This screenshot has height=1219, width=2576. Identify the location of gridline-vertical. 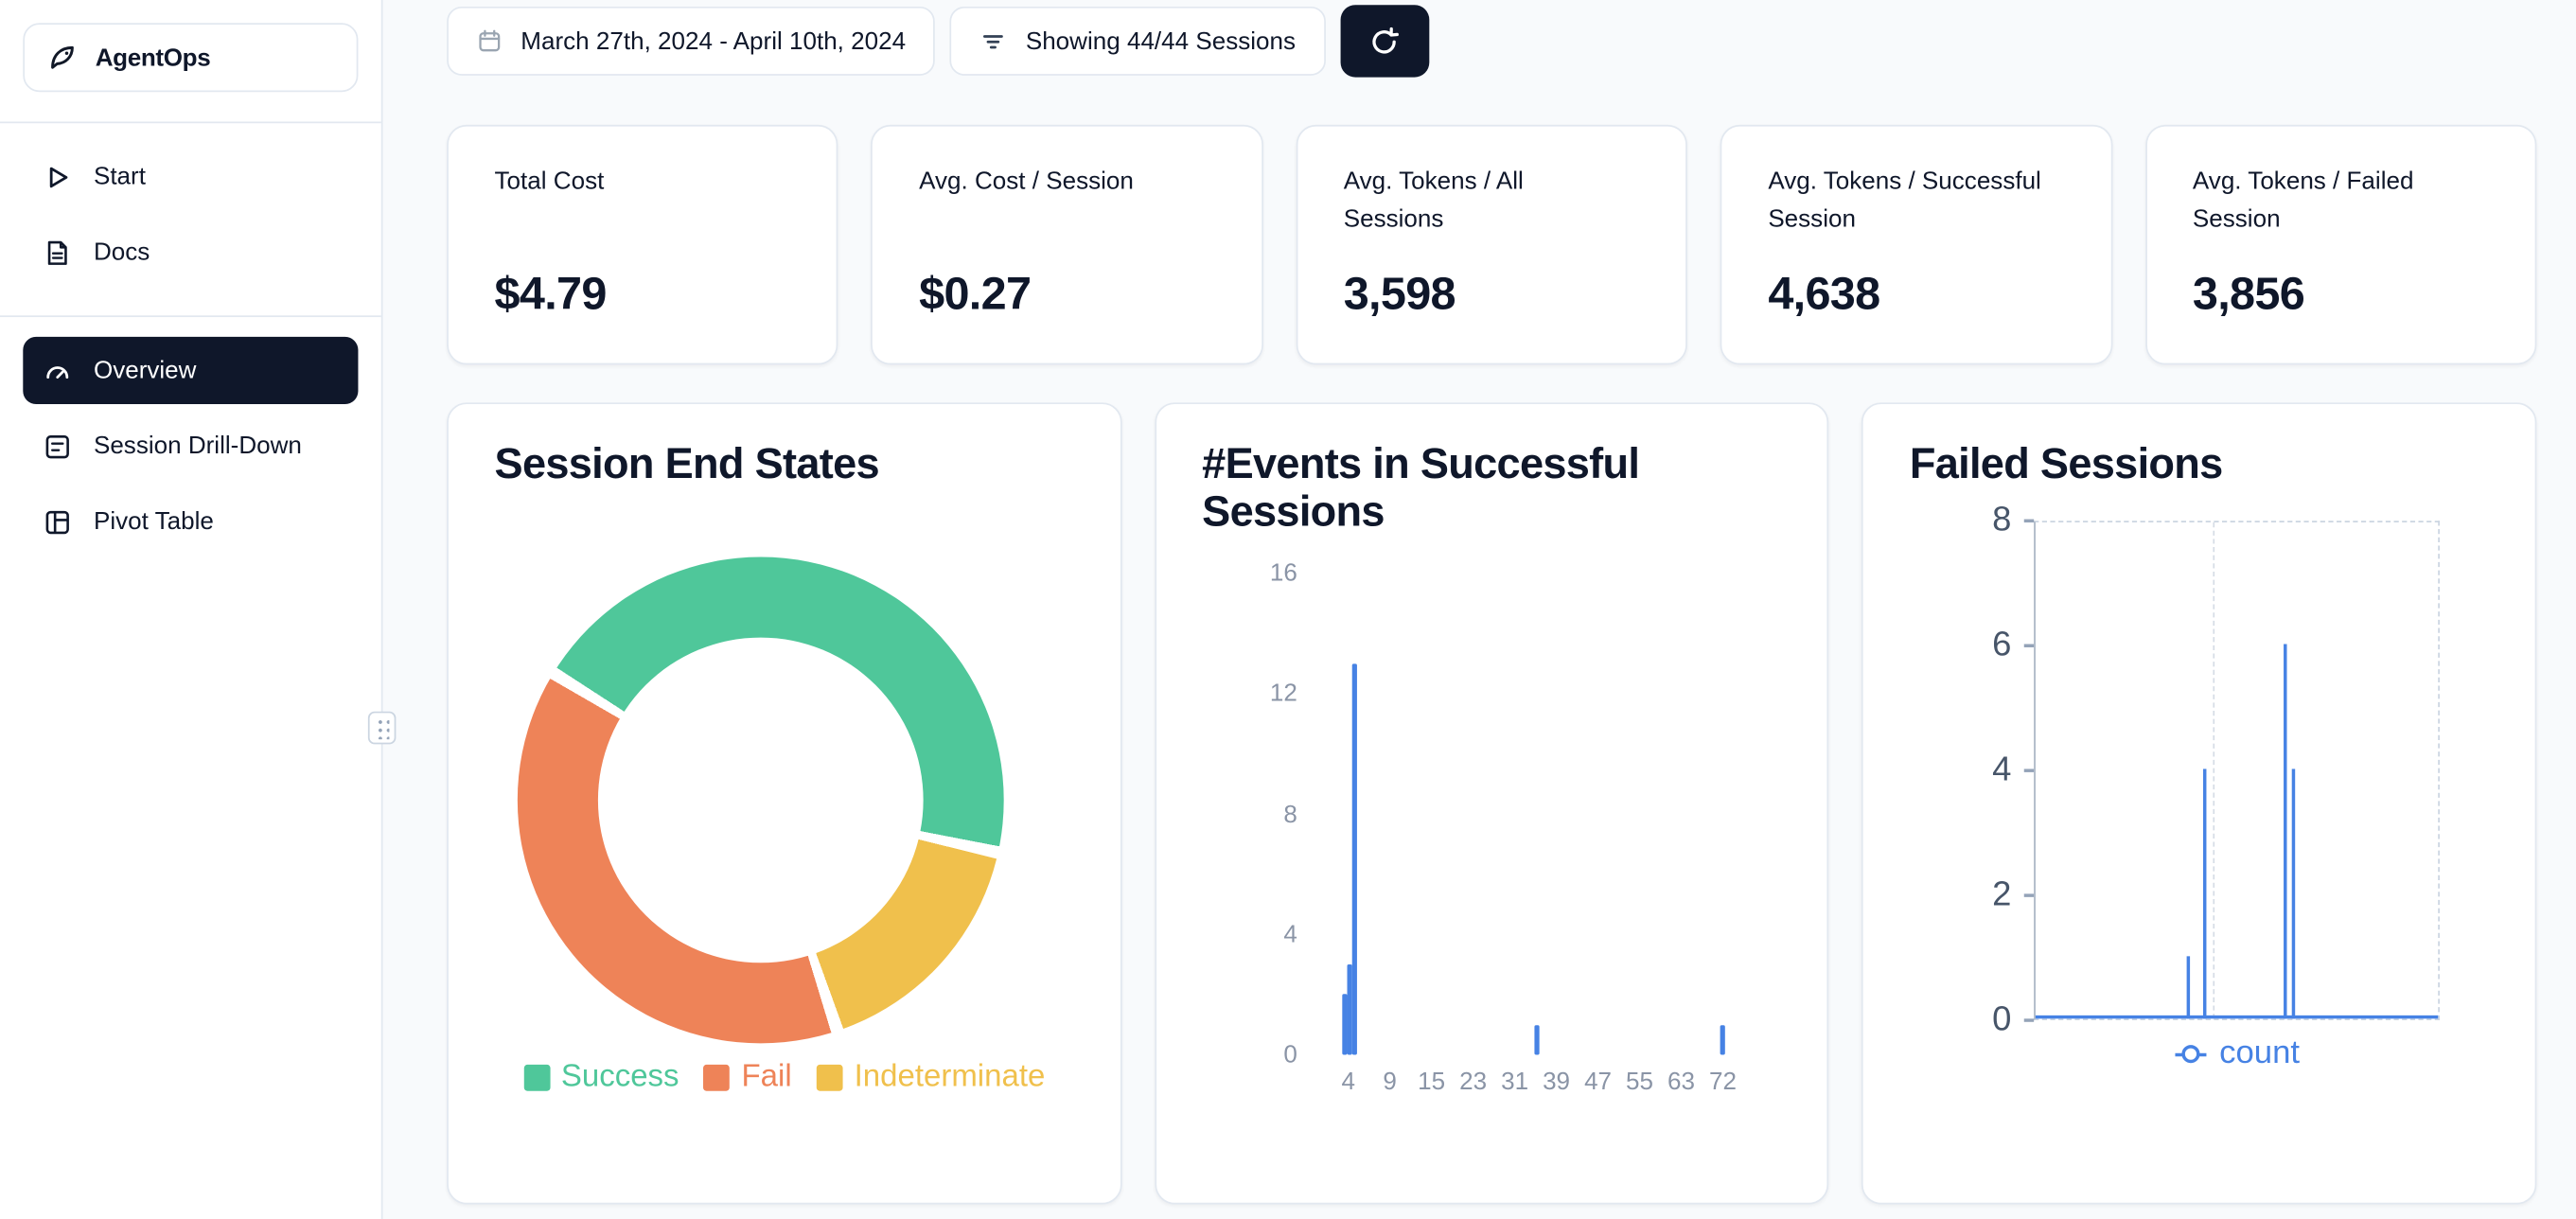
(2214, 770).